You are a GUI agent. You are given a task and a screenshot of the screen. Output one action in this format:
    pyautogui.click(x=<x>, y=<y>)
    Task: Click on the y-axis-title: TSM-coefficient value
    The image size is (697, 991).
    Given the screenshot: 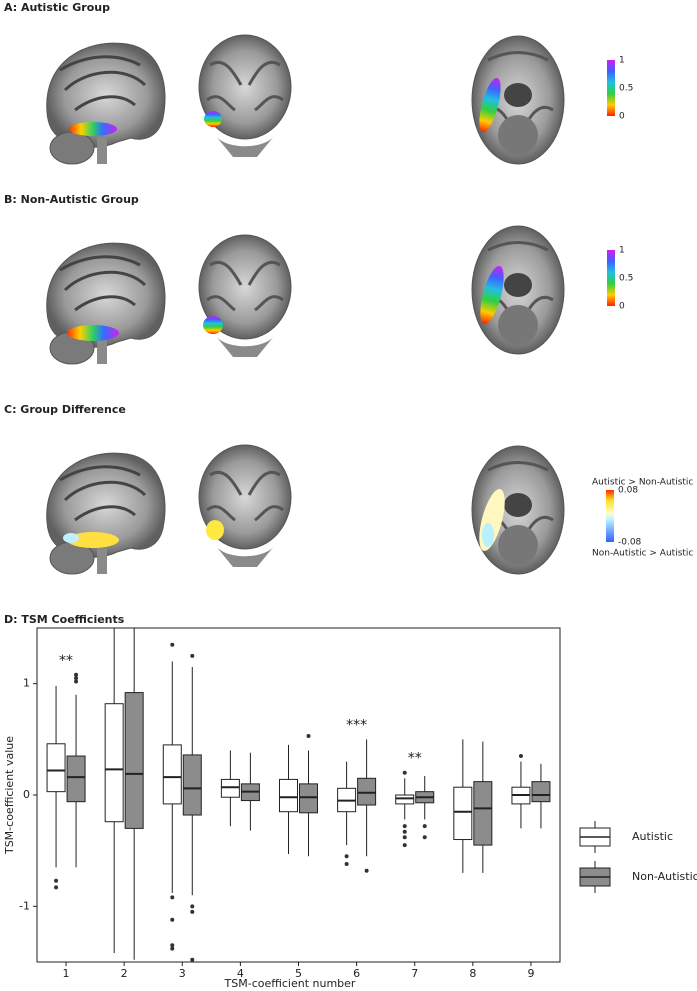 What is the action you would take?
    pyautogui.click(x=9, y=795)
    